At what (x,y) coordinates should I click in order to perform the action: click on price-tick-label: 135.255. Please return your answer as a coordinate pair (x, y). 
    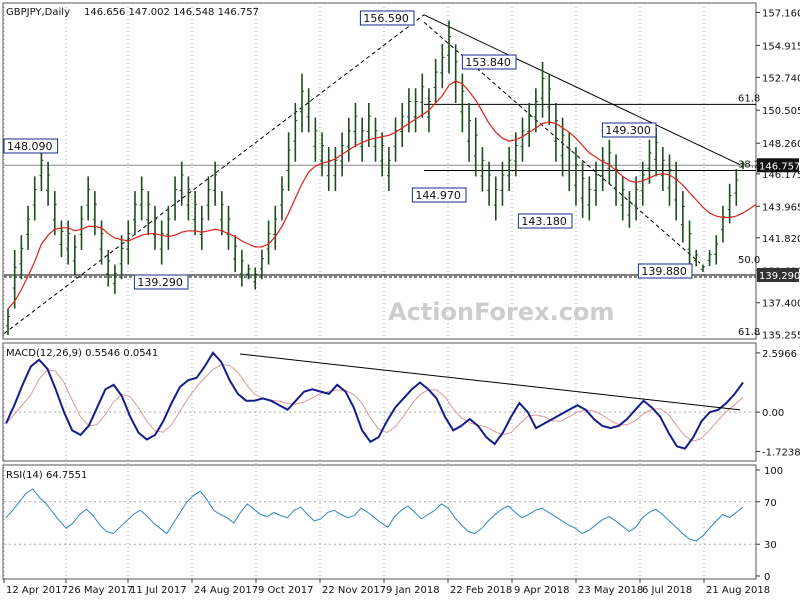
    Looking at the image, I should click on (781, 335).